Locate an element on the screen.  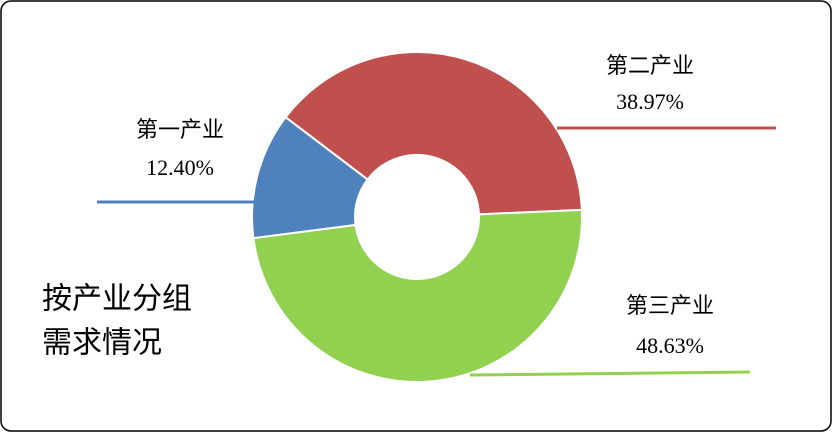
category-label: 第二产业 is located at coordinates (650, 65).